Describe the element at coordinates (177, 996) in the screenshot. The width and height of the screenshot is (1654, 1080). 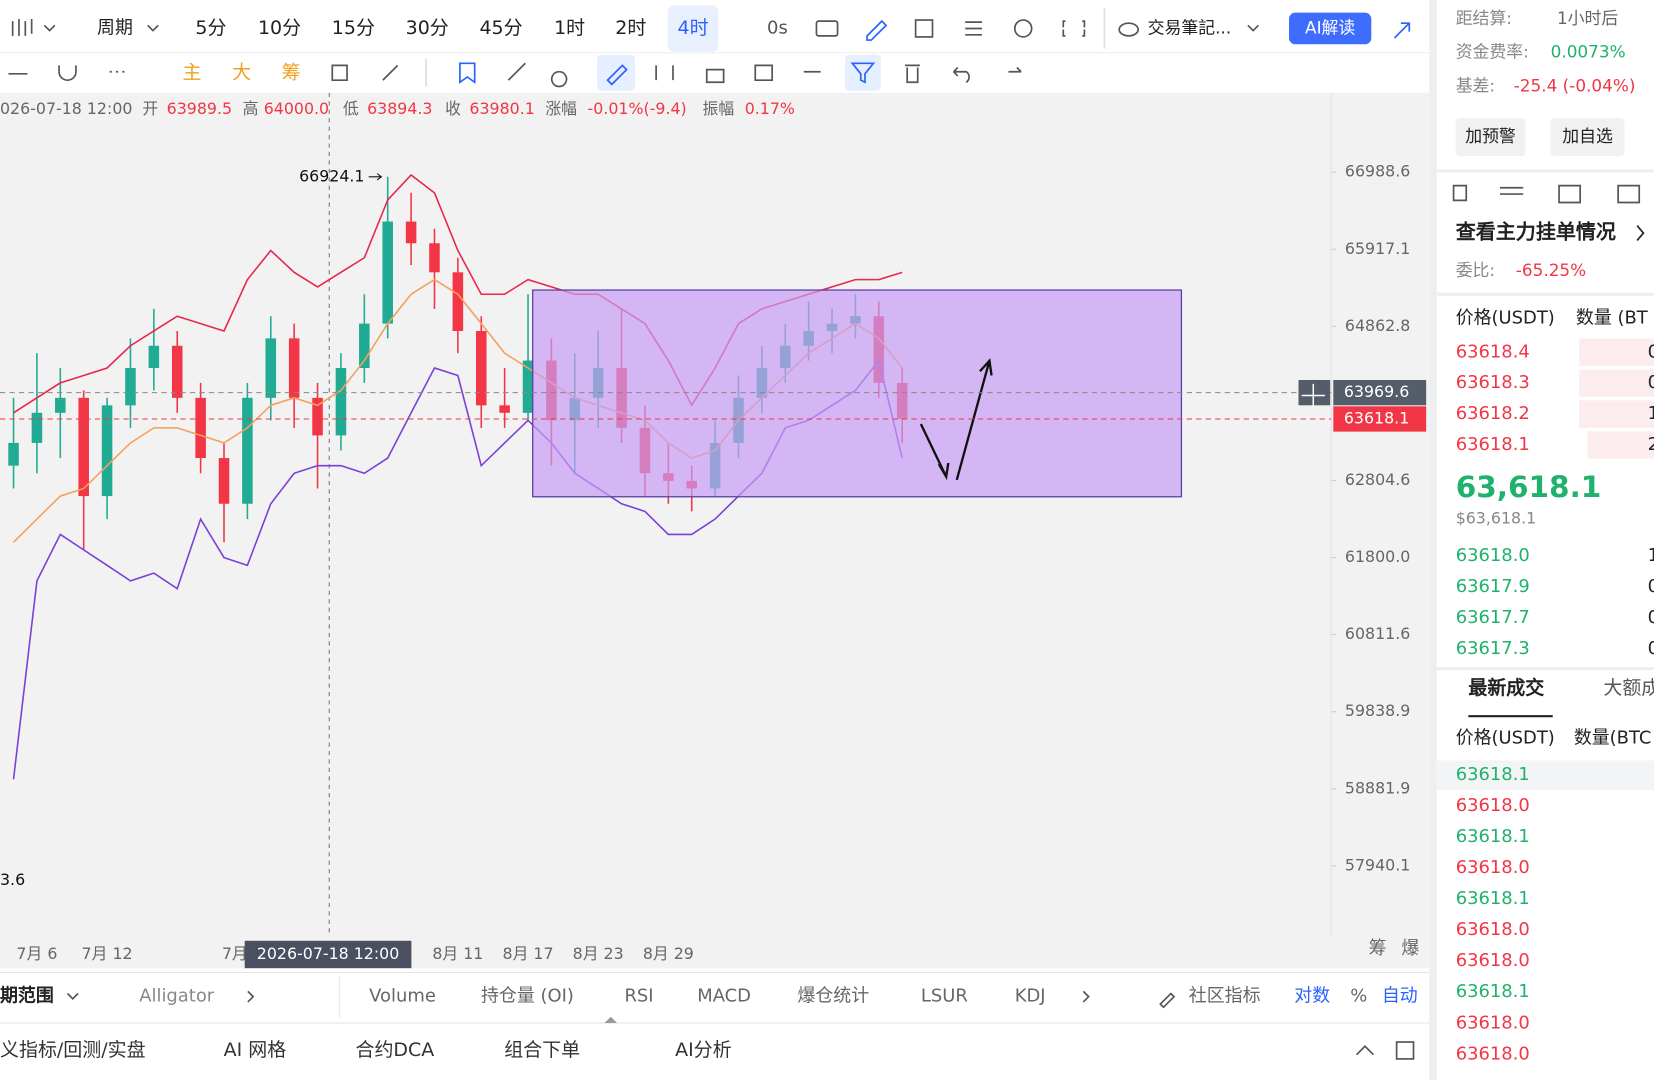
I see `indicator-alligator: Alligator` at that location.